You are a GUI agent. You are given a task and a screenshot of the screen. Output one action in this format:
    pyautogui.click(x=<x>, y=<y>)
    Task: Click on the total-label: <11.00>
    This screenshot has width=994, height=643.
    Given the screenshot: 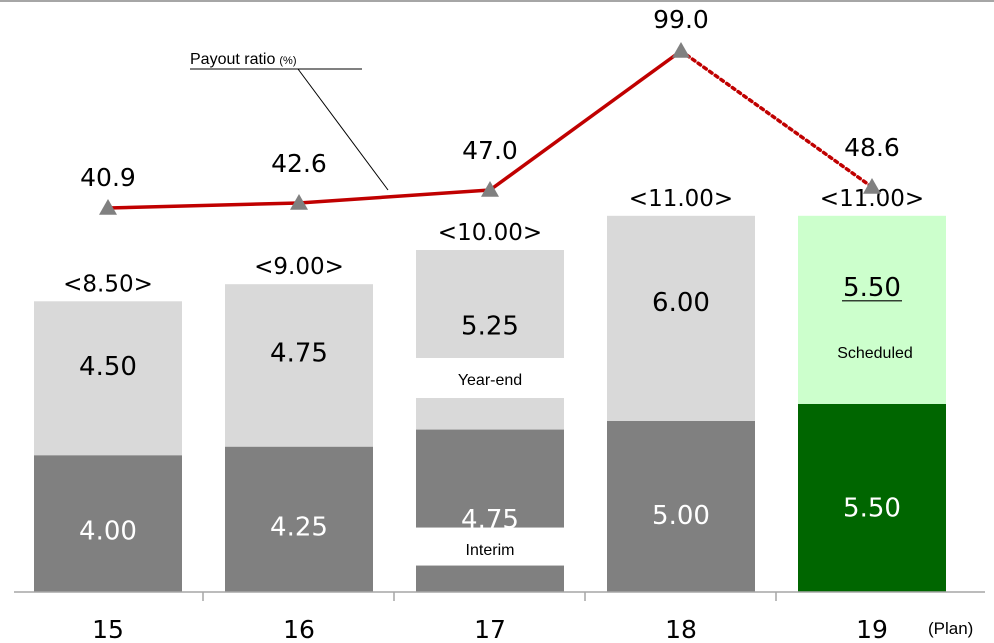 What is the action you would take?
    pyautogui.click(x=681, y=199)
    